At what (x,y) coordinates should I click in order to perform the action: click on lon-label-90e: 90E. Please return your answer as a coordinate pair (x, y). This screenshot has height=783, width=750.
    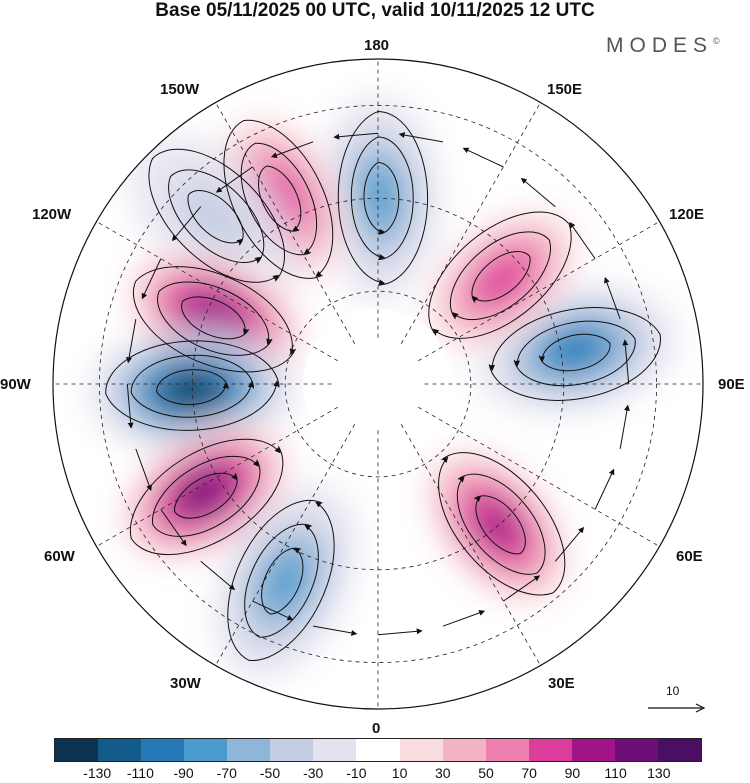
    Looking at the image, I should click on (731, 384).